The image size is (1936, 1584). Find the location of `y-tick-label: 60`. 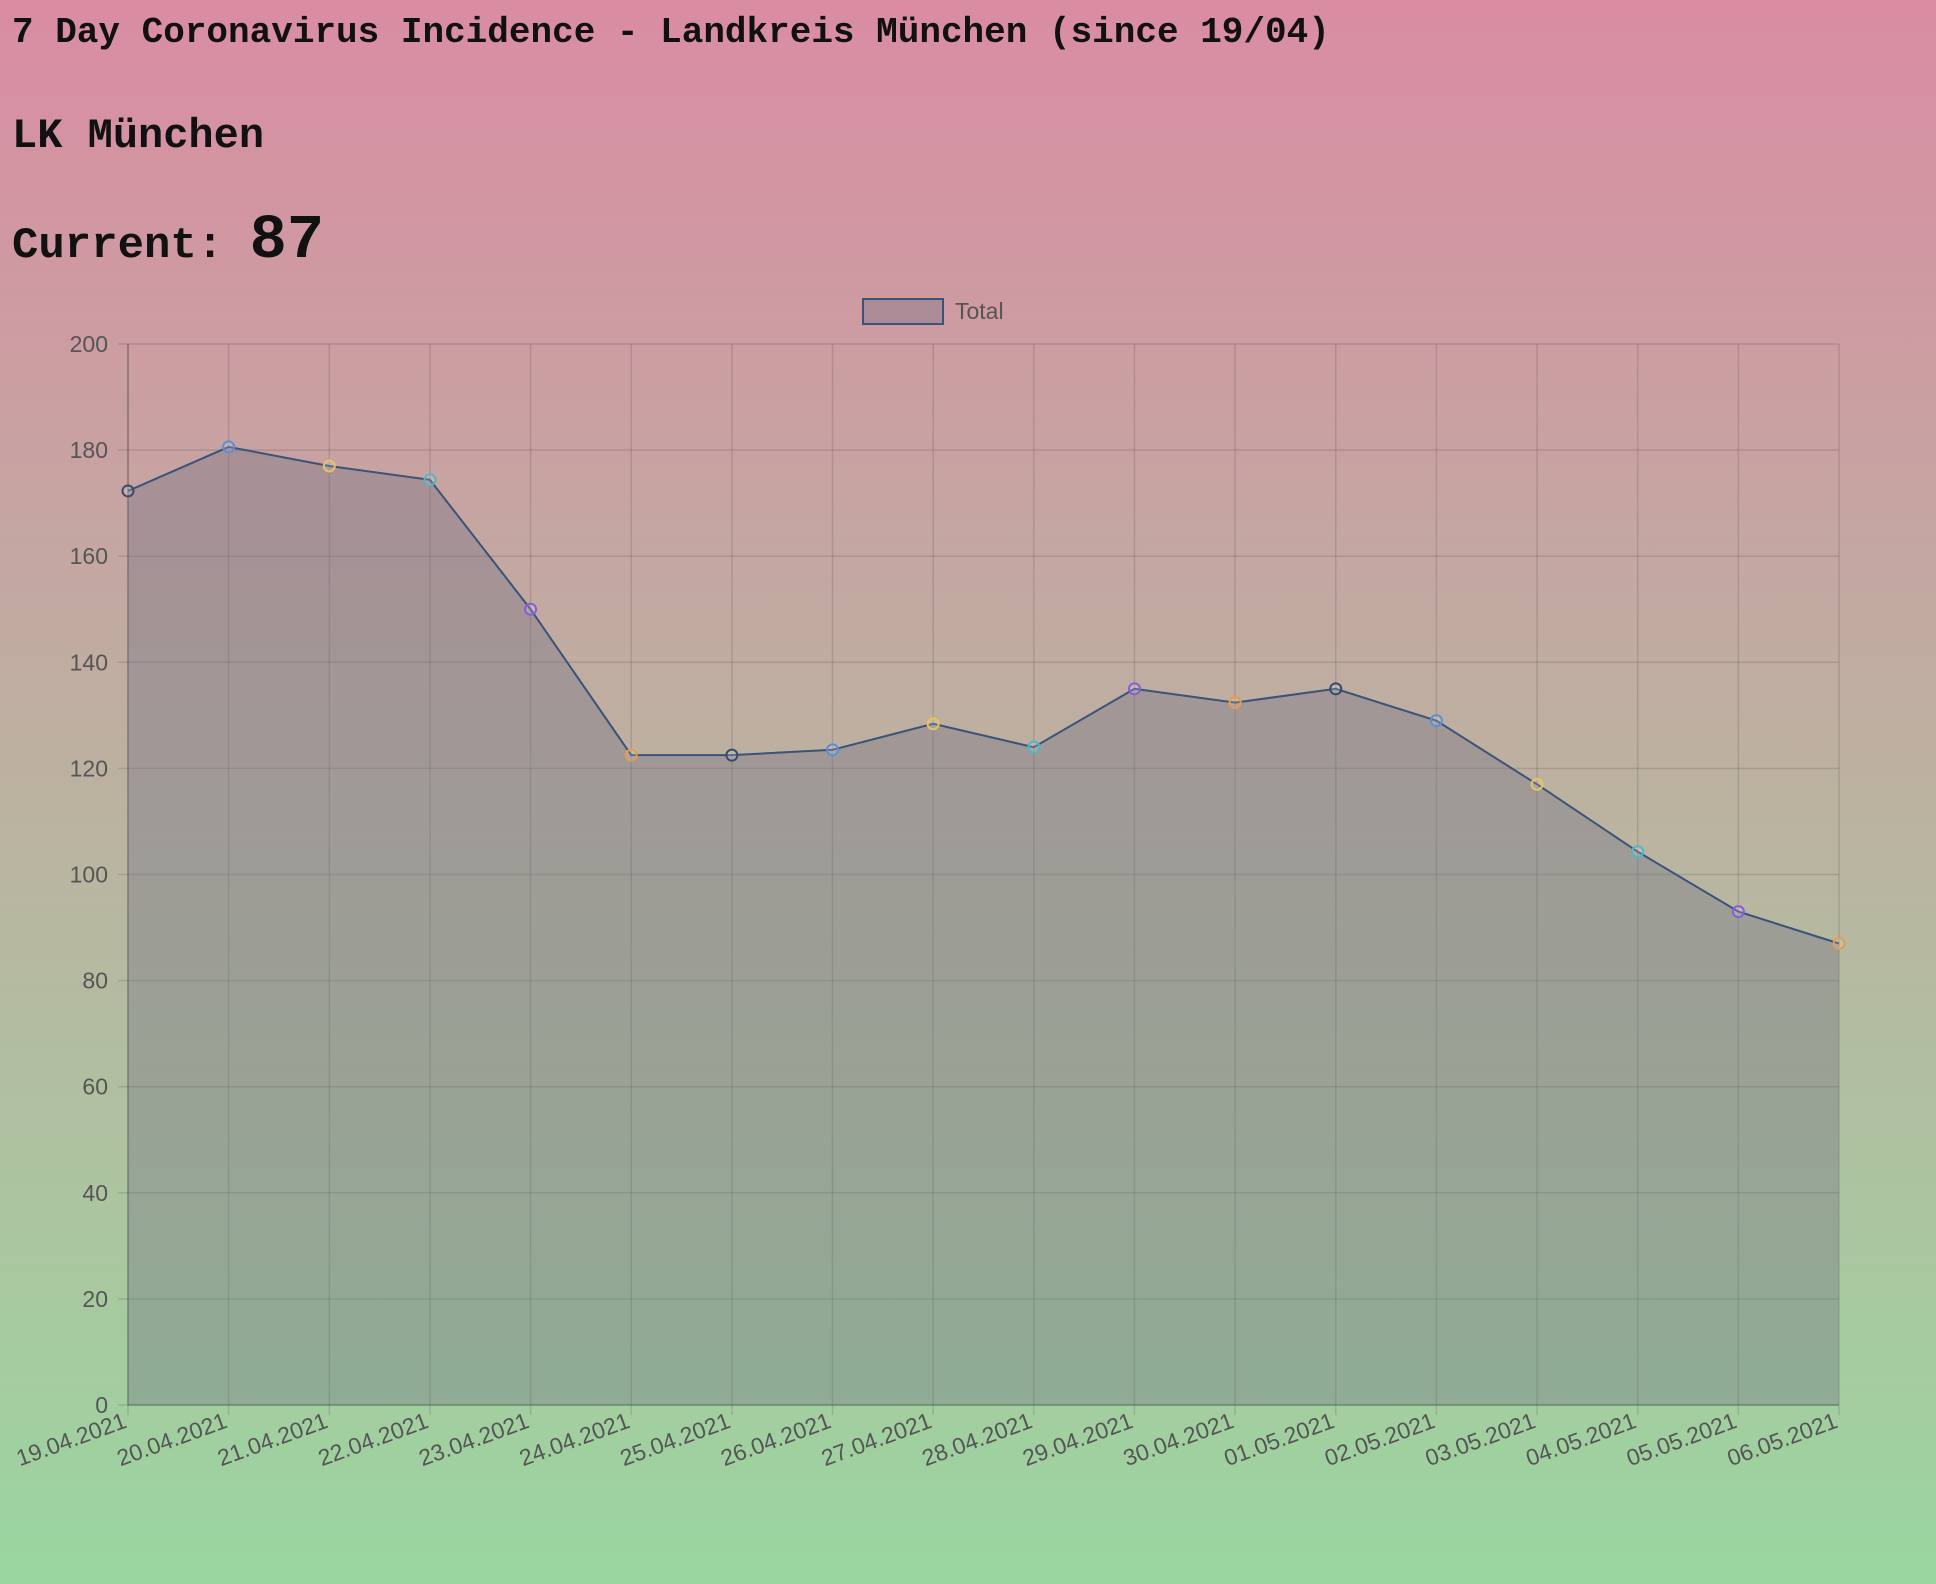

y-tick-label: 60 is located at coordinates (95, 1087).